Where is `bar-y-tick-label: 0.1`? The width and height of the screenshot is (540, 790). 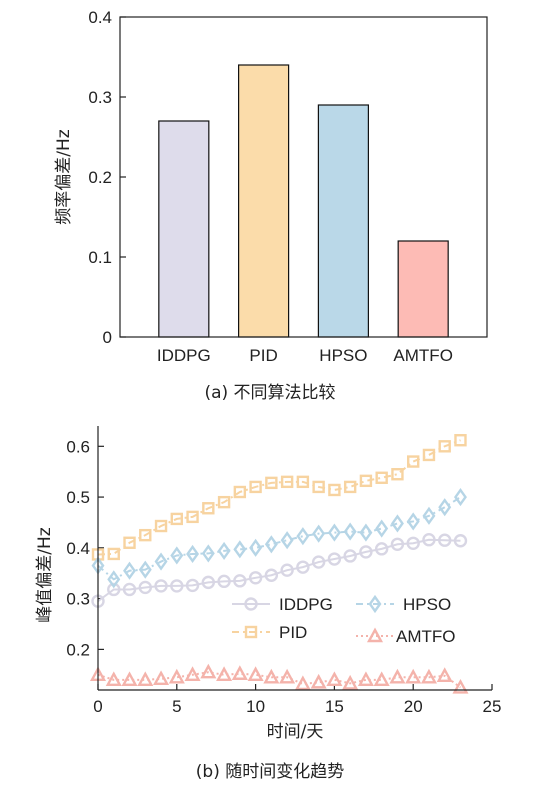
bar-y-tick-label: 0.1 is located at coordinates (100, 257).